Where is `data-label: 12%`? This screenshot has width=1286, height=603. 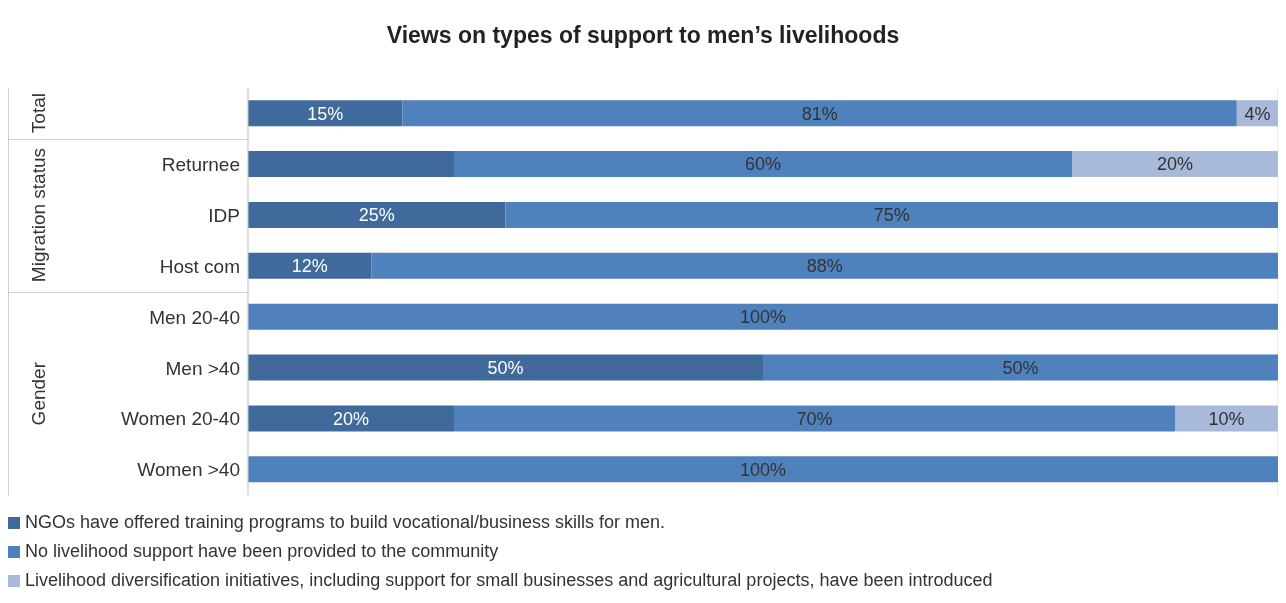 data-label: 12% is located at coordinates (309, 266).